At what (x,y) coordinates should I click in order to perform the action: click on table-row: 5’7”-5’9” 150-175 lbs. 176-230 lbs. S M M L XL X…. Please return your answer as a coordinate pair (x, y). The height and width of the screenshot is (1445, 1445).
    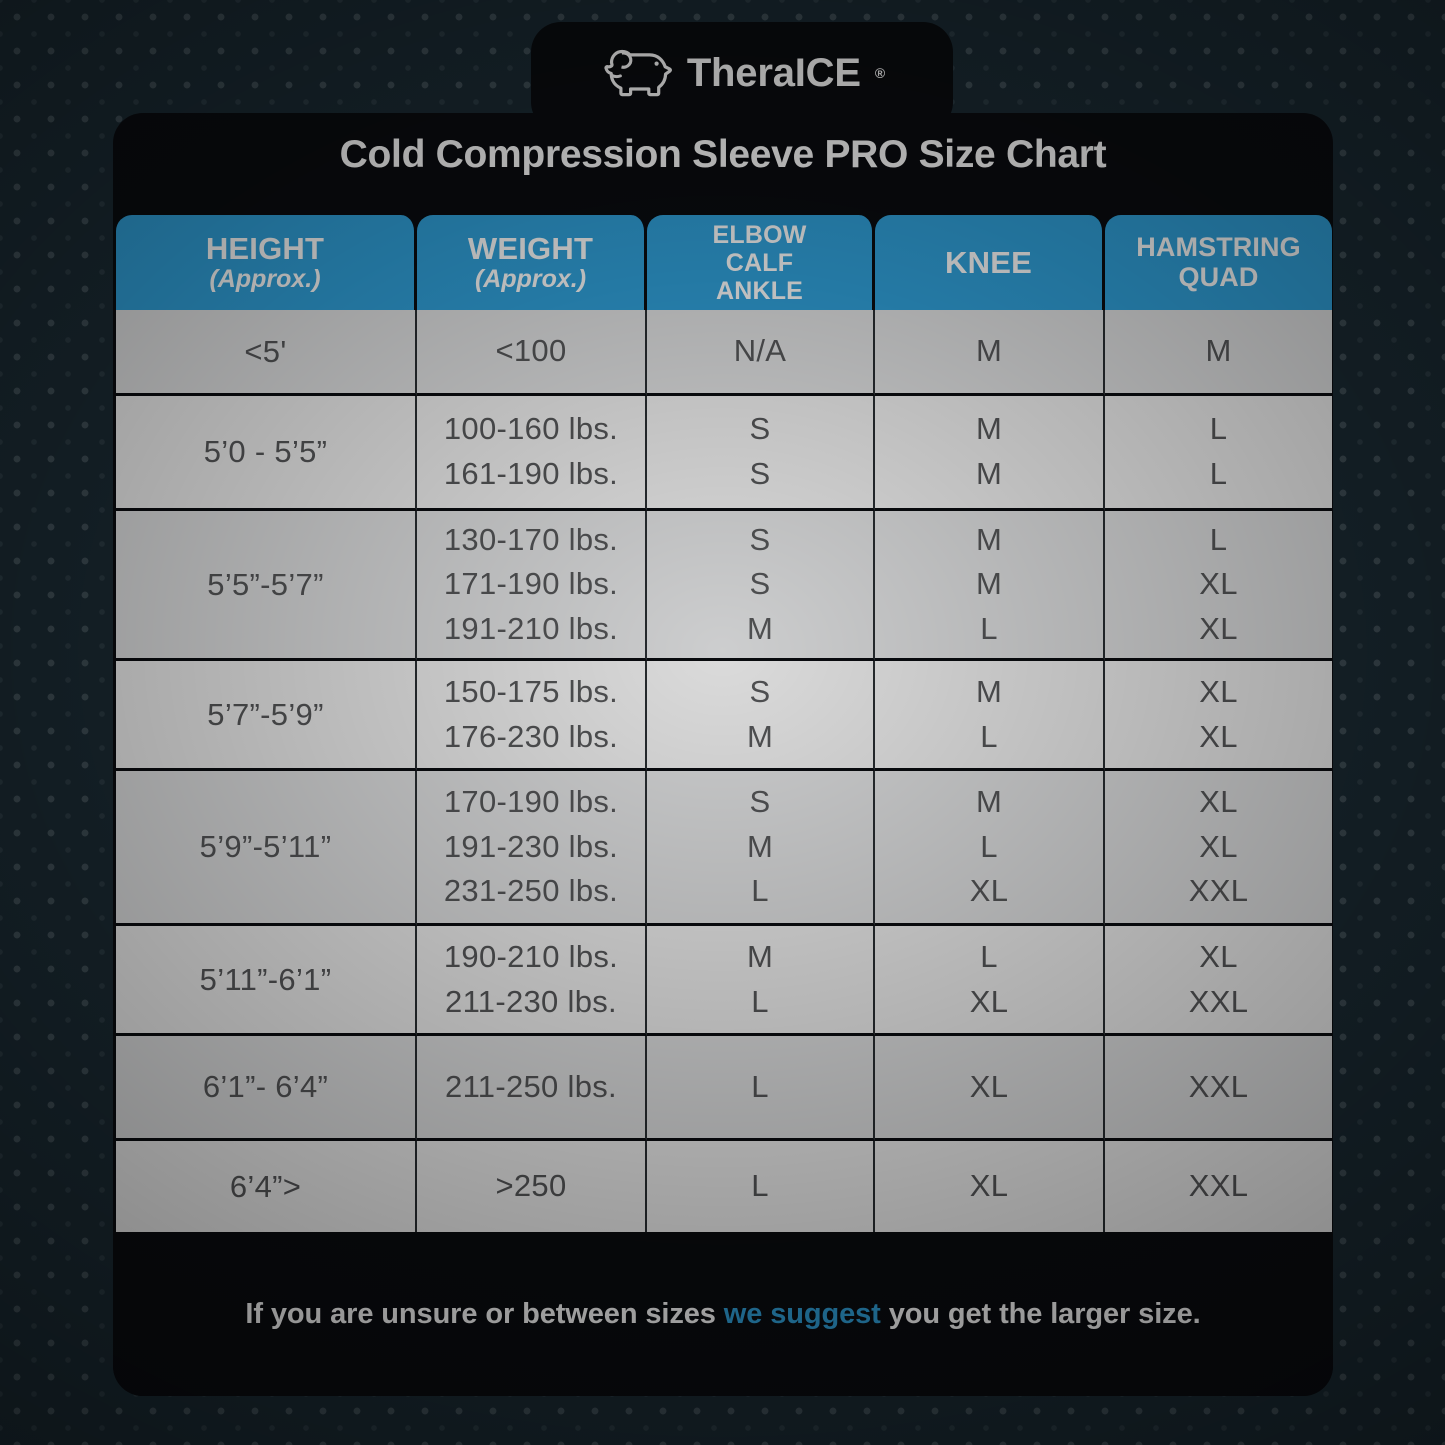
    Looking at the image, I should click on (724, 716).